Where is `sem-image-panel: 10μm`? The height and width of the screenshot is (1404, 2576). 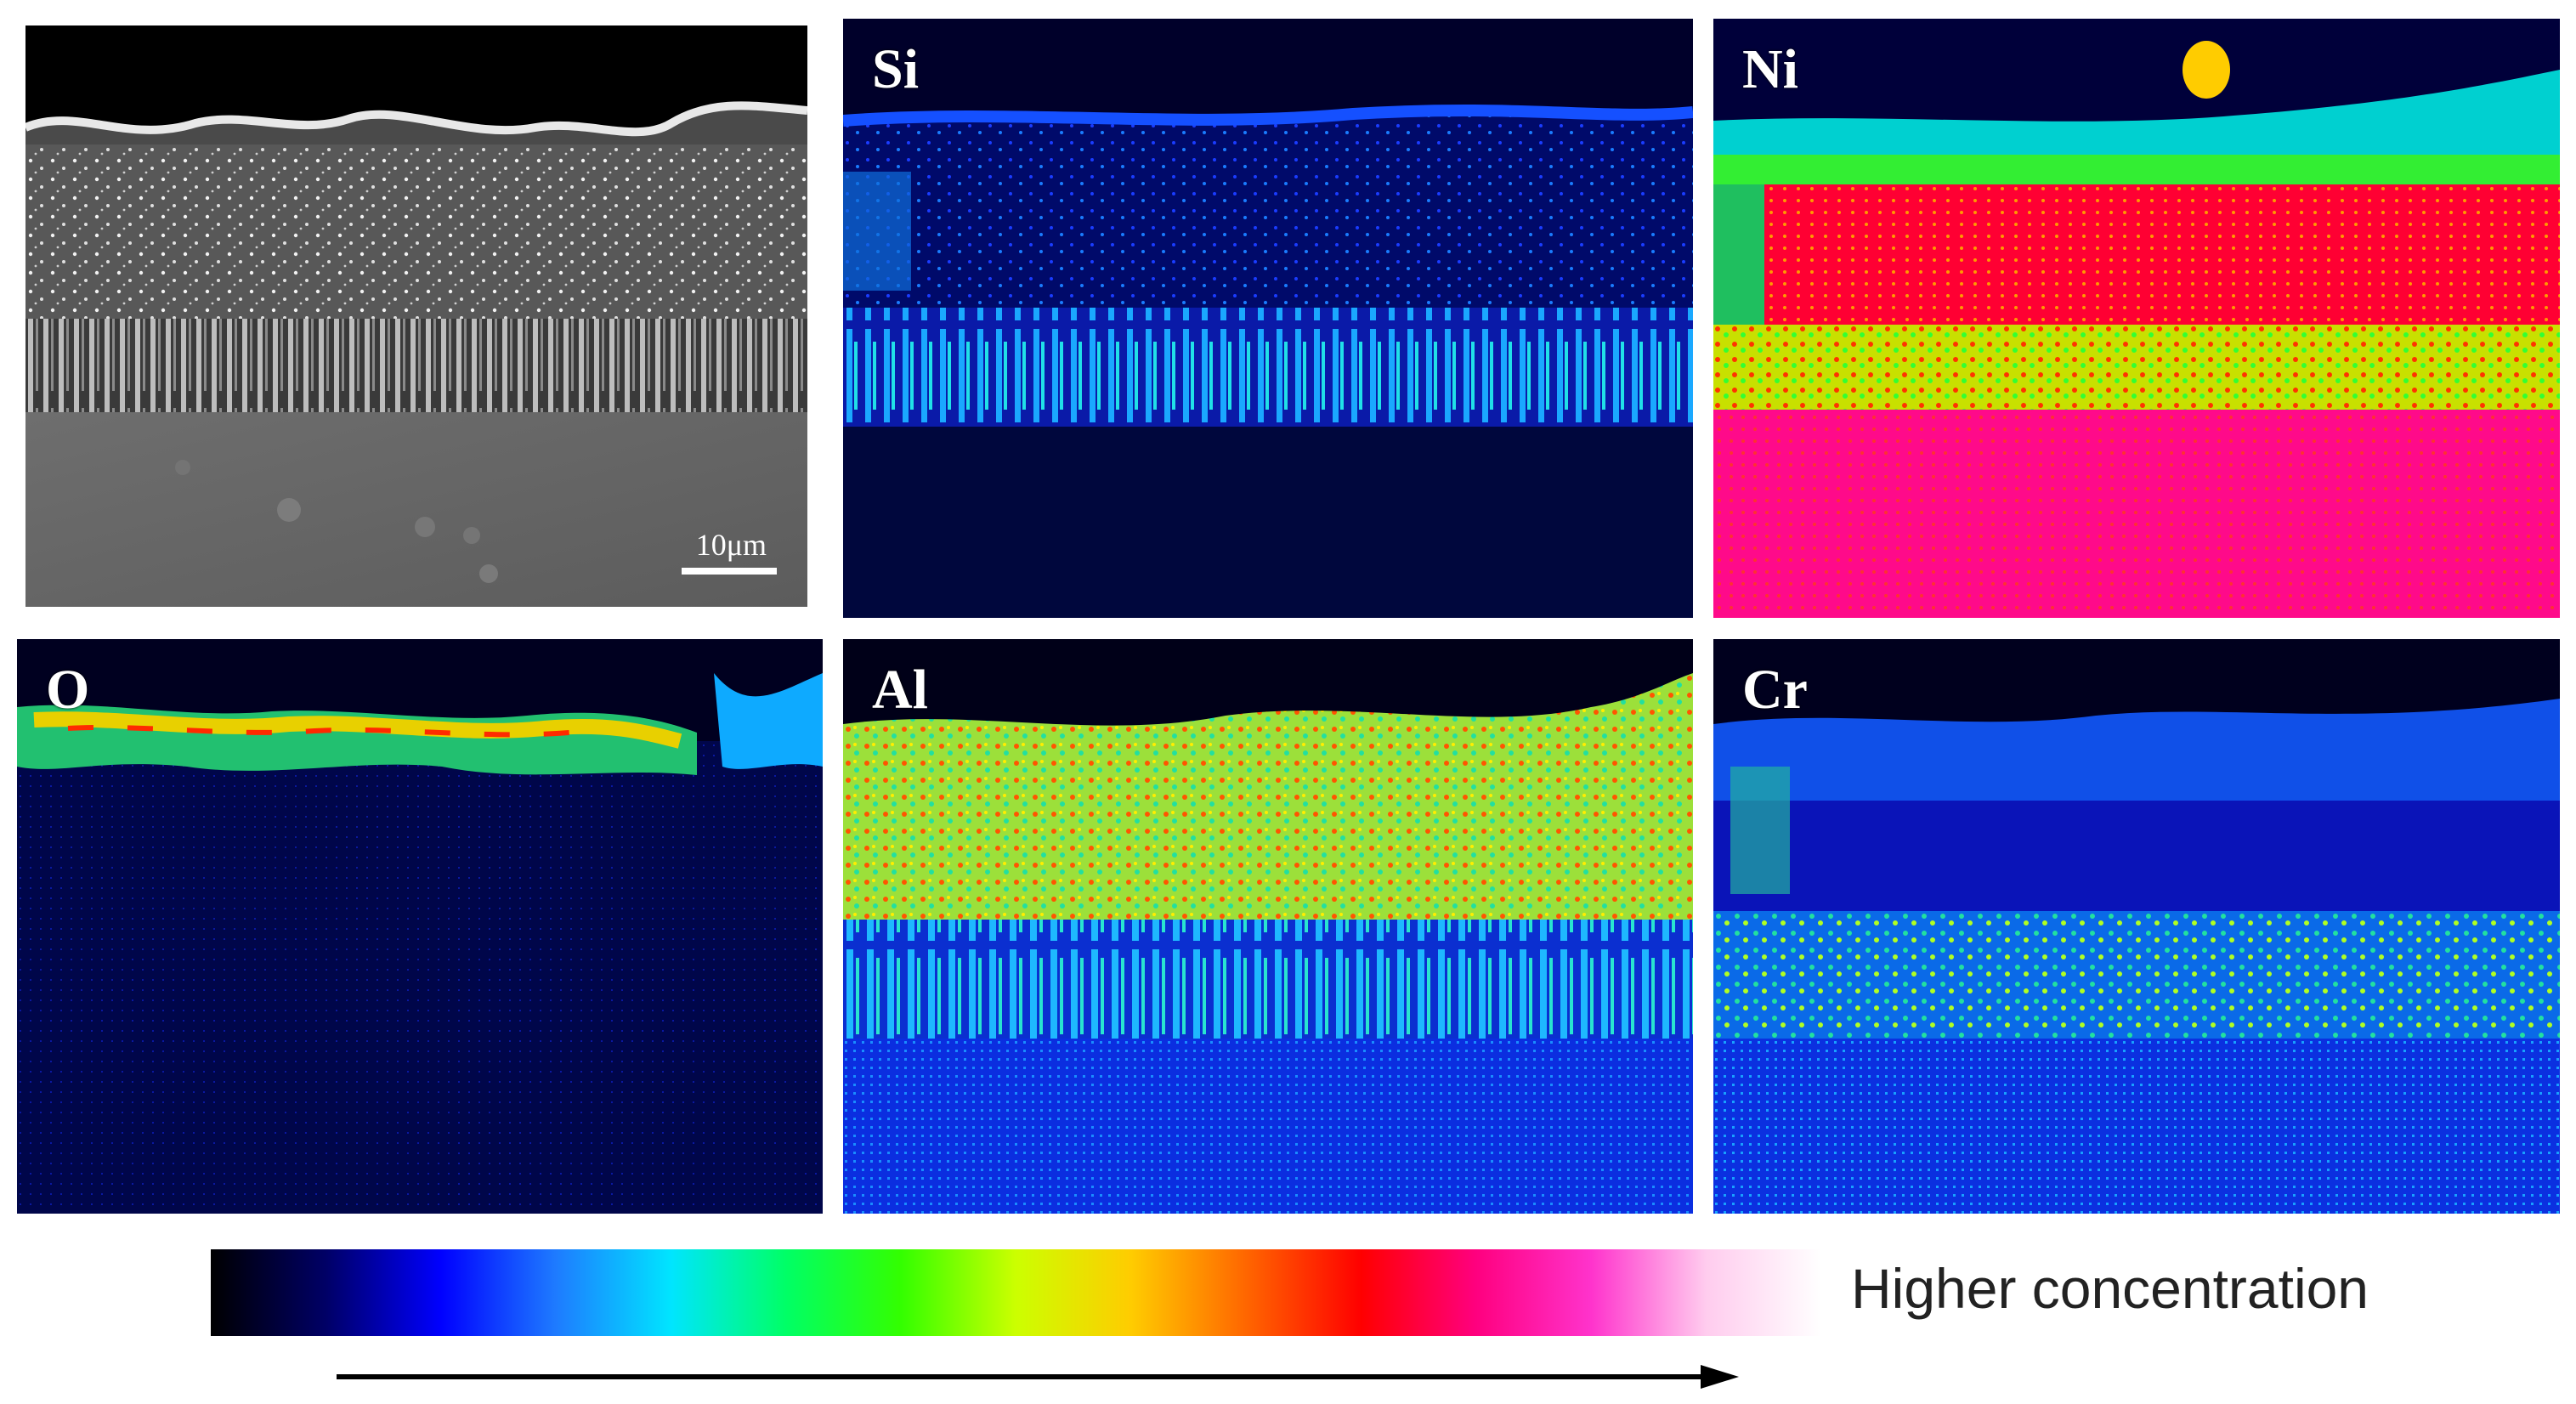
sem-image-panel: 10μm is located at coordinates (416, 316).